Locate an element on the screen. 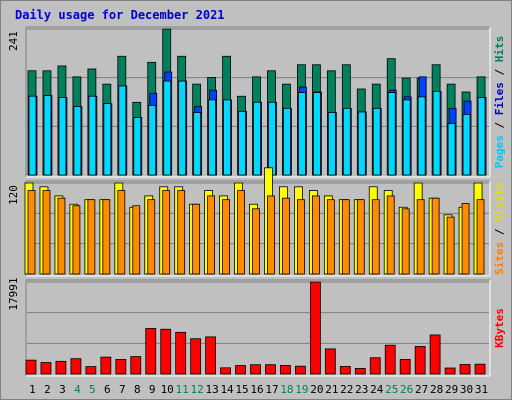  legend-item-sites: Sites is located at coordinates (499, 258).